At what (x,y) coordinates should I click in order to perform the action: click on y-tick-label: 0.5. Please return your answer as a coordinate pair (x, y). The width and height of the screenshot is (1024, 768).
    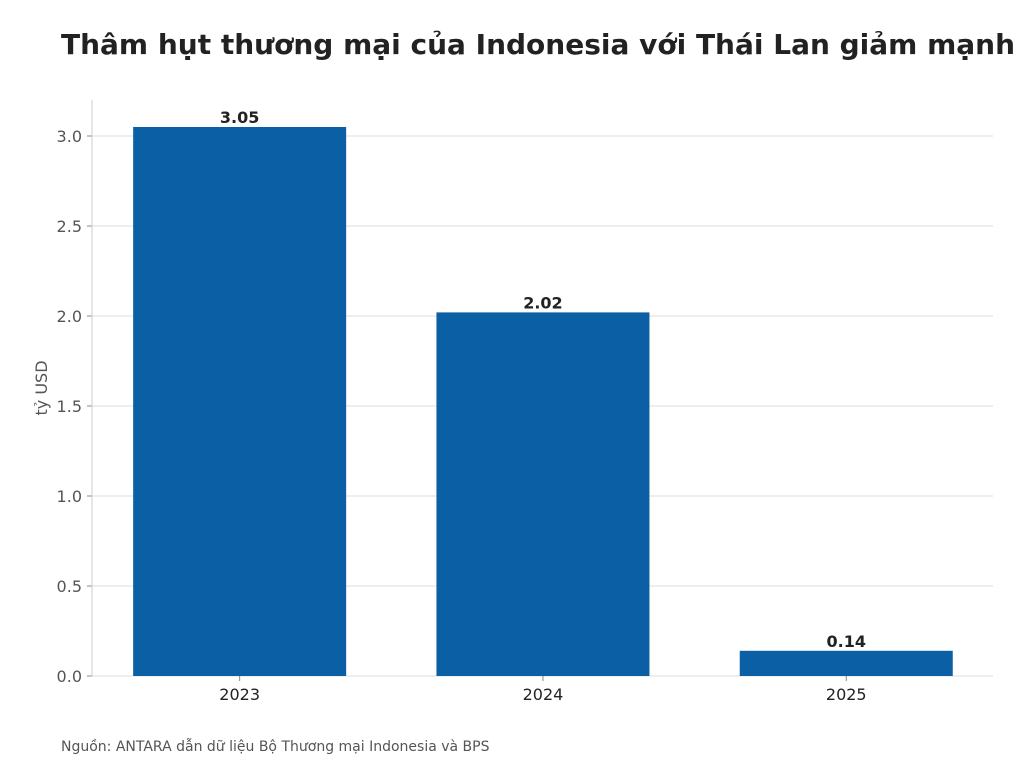
    Looking at the image, I should click on (69, 586).